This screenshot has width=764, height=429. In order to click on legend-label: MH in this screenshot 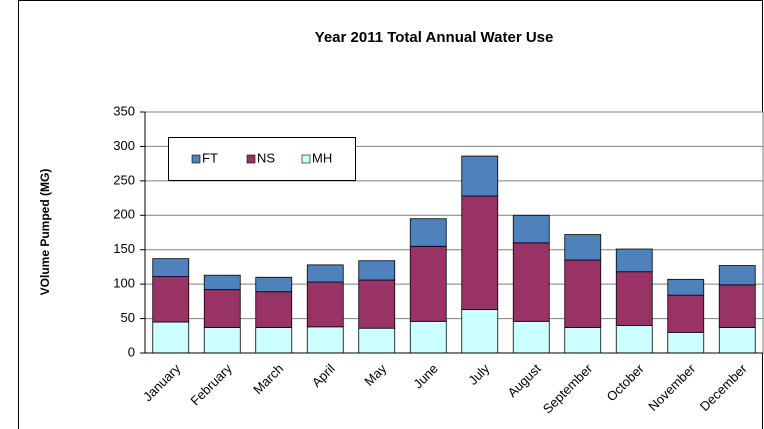, I will do `click(322, 157)`.